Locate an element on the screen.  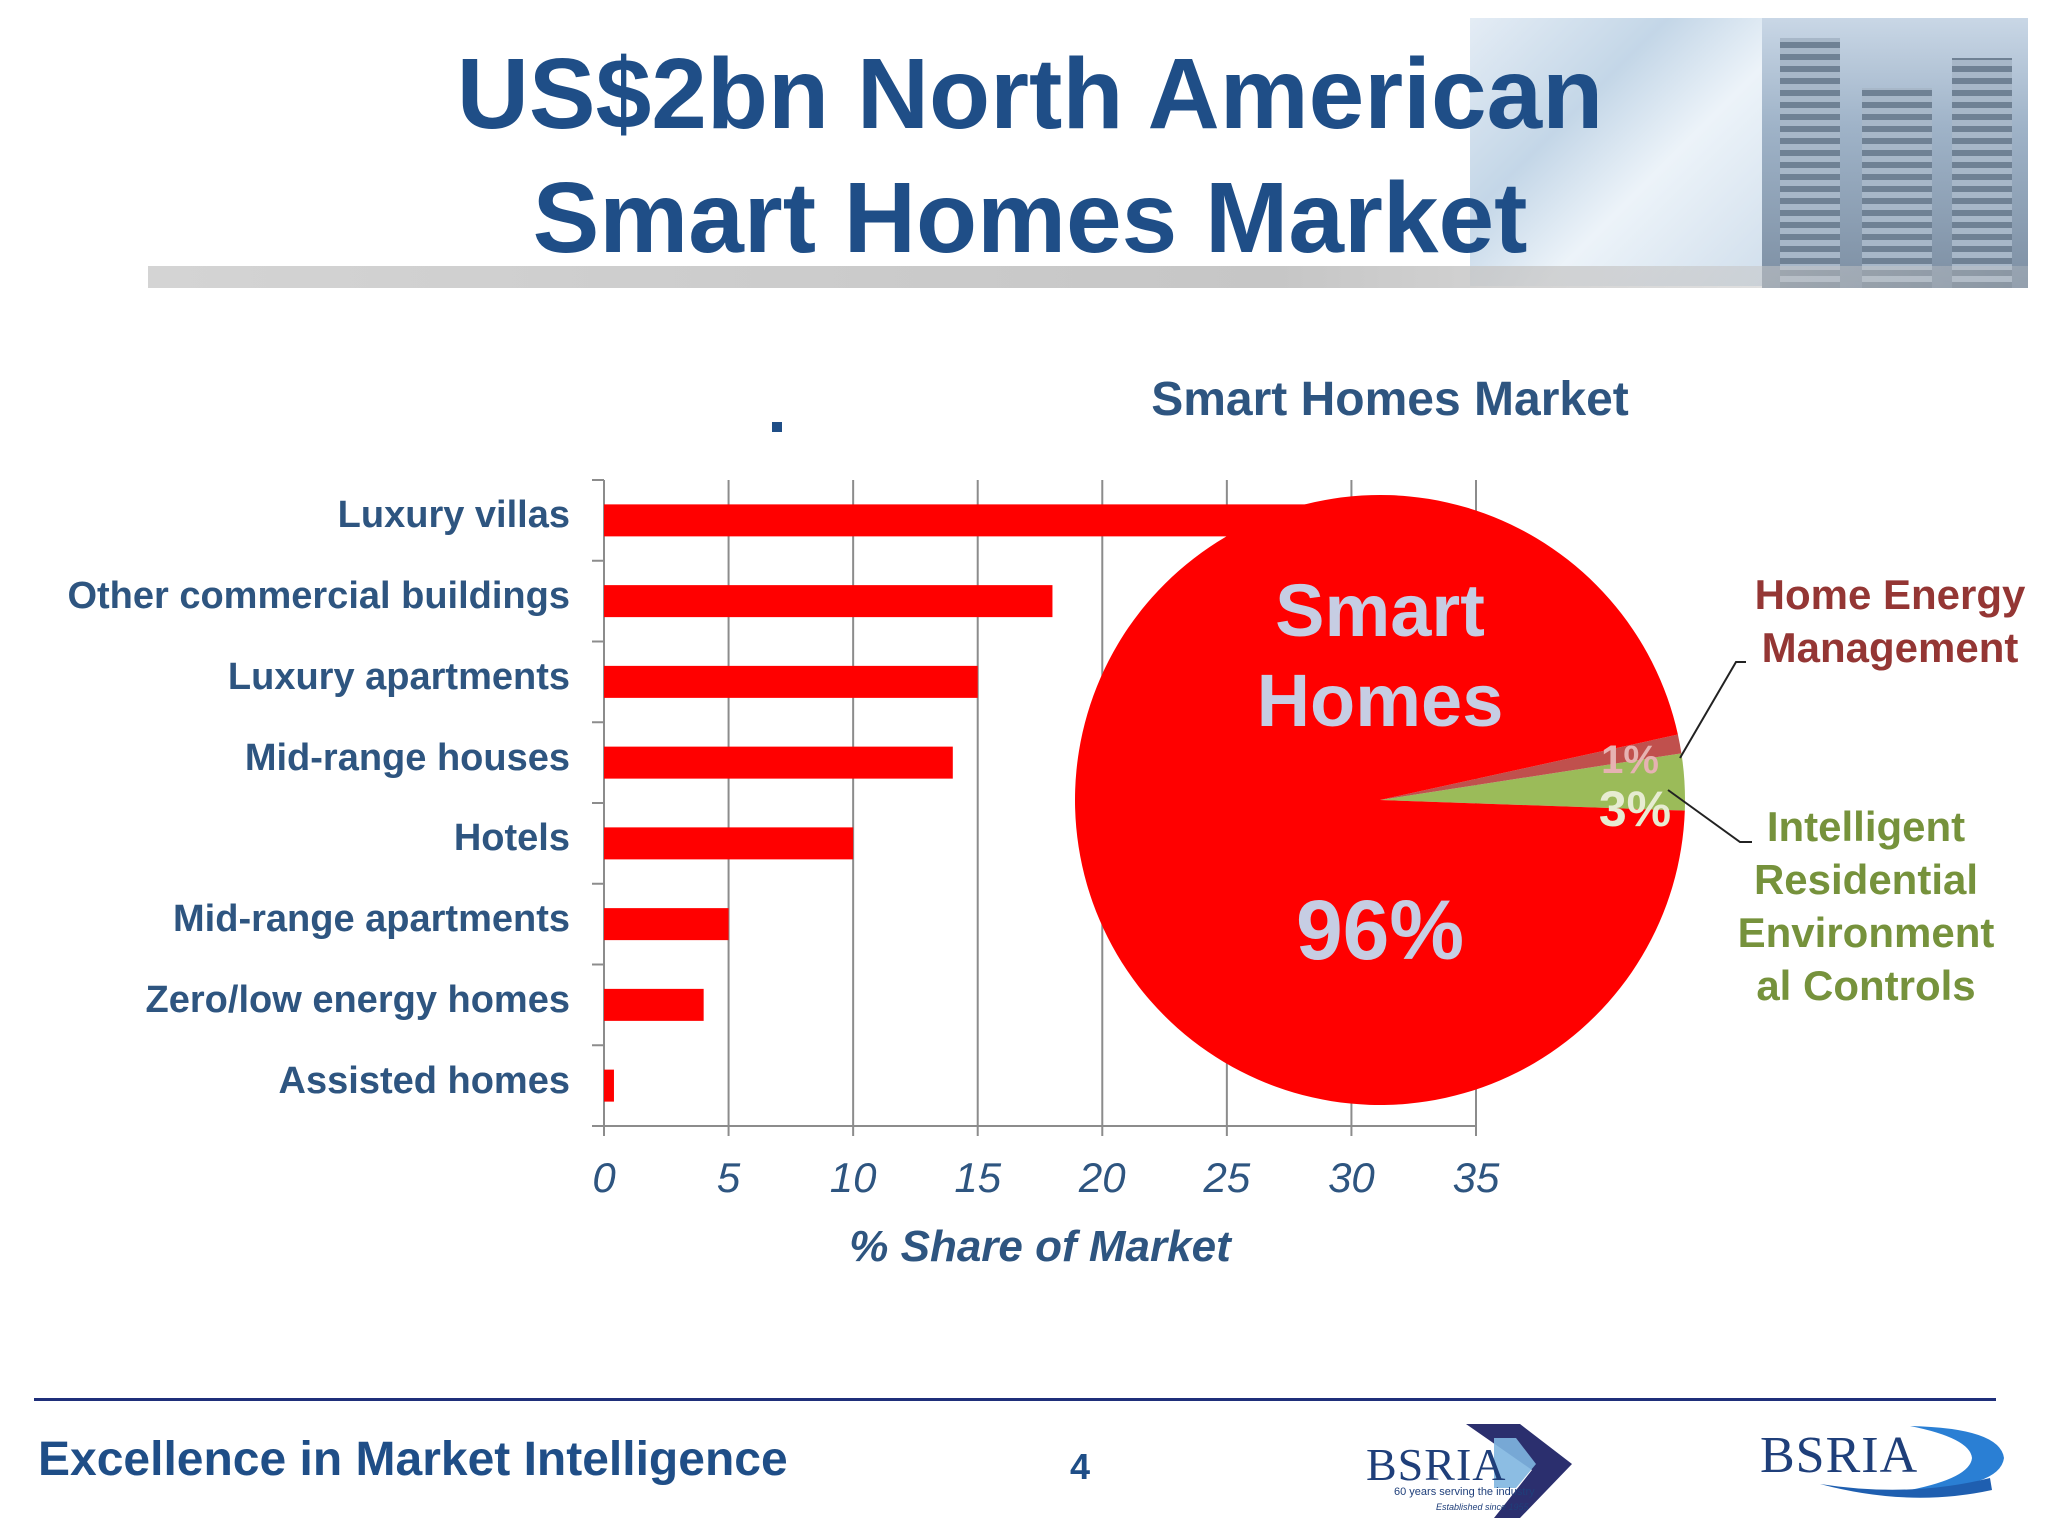
x-tick-label: 30 is located at coordinates (1351, 1177).